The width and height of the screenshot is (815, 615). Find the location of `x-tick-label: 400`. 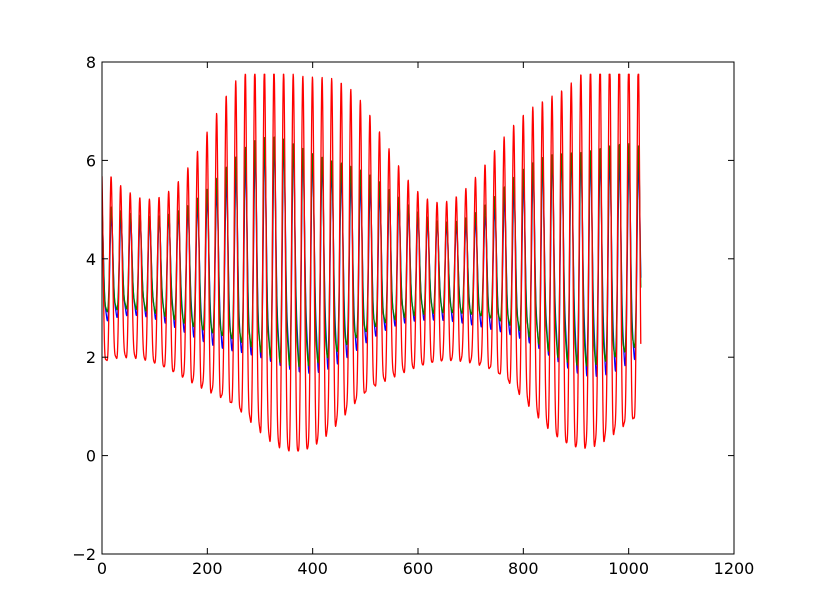

x-tick-label: 400 is located at coordinates (312, 568).